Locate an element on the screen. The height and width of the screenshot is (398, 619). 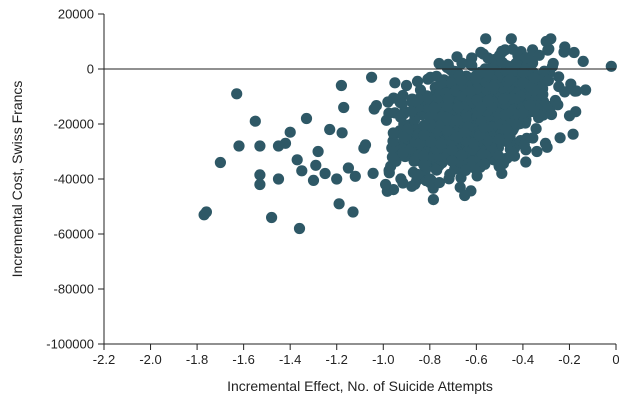
y-tick-label: -60000 is located at coordinates (74, 234).